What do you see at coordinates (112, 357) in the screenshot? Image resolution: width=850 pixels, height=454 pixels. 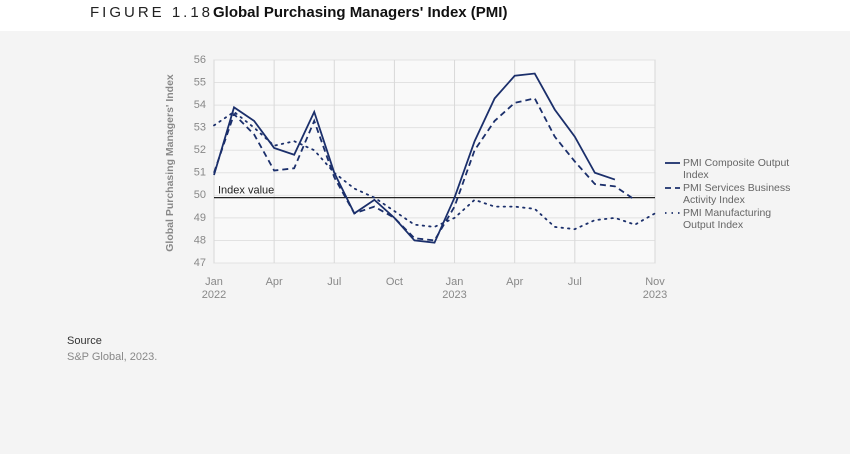 I see `source-text: S&P Global, 2023.` at bounding box center [112, 357].